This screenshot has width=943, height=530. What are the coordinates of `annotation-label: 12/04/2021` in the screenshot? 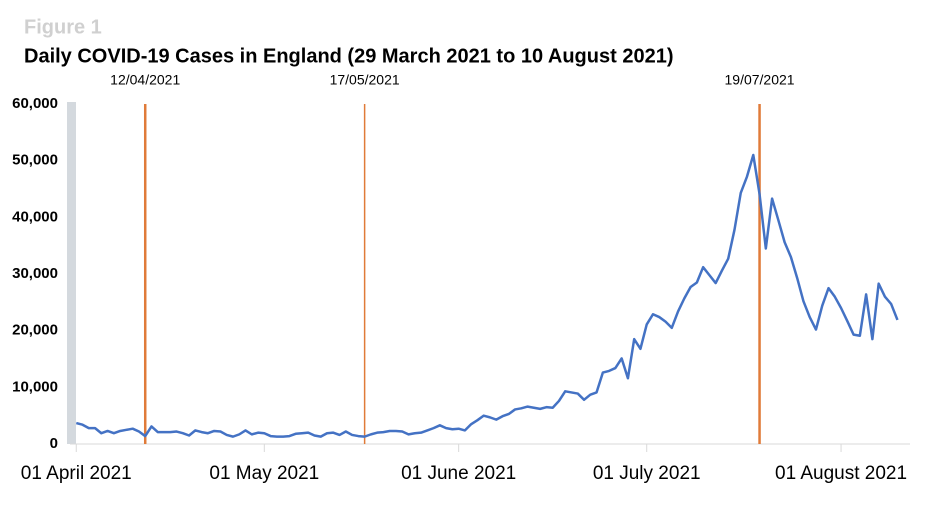 It's located at (145, 80).